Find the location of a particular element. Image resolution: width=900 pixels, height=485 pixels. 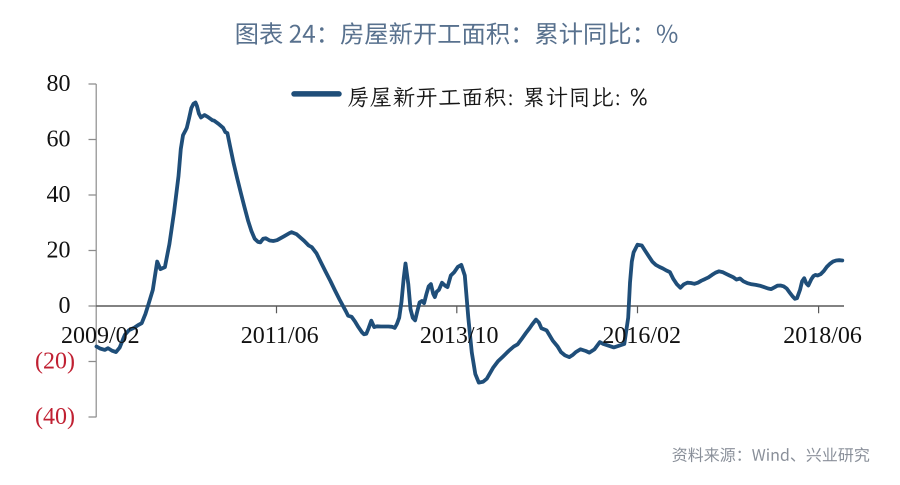

svg-text: (20) is located at coordinates (55, 362).